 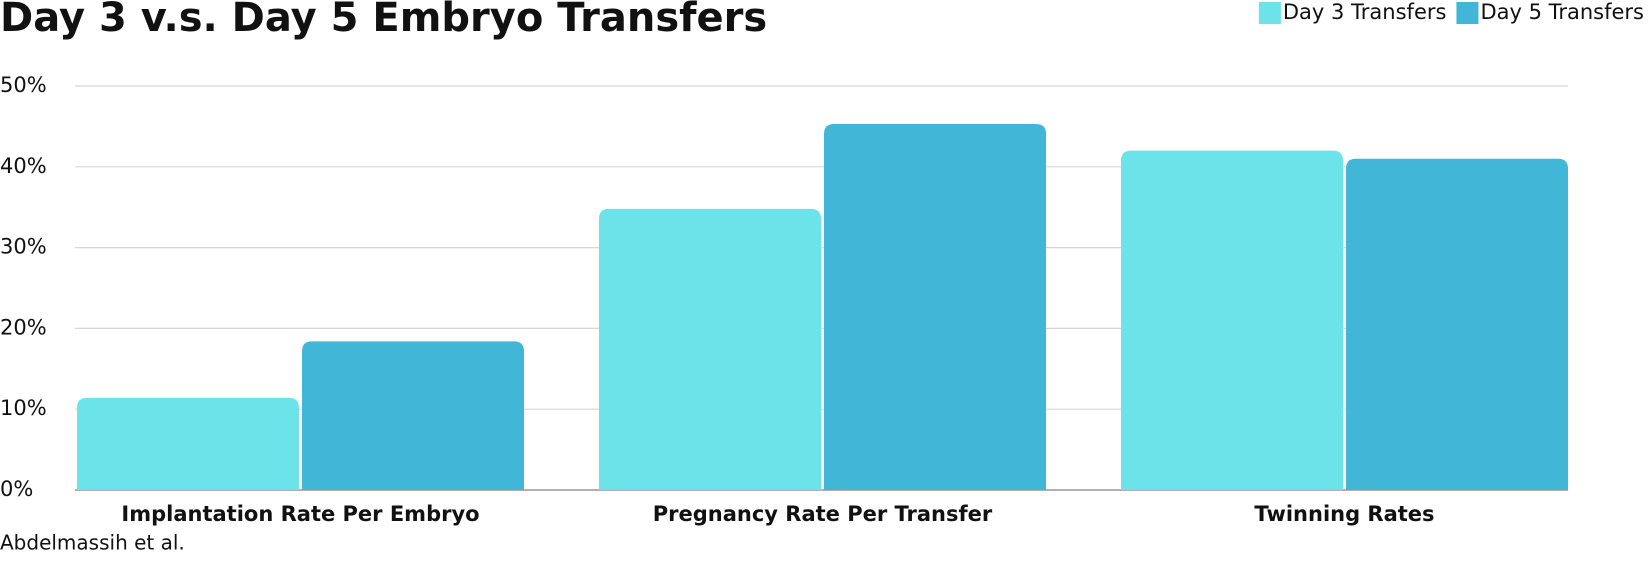 What do you see at coordinates (16, 489) in the screenshot?
I see `y-tick-label: 0%` at bounding box center [16, 489].